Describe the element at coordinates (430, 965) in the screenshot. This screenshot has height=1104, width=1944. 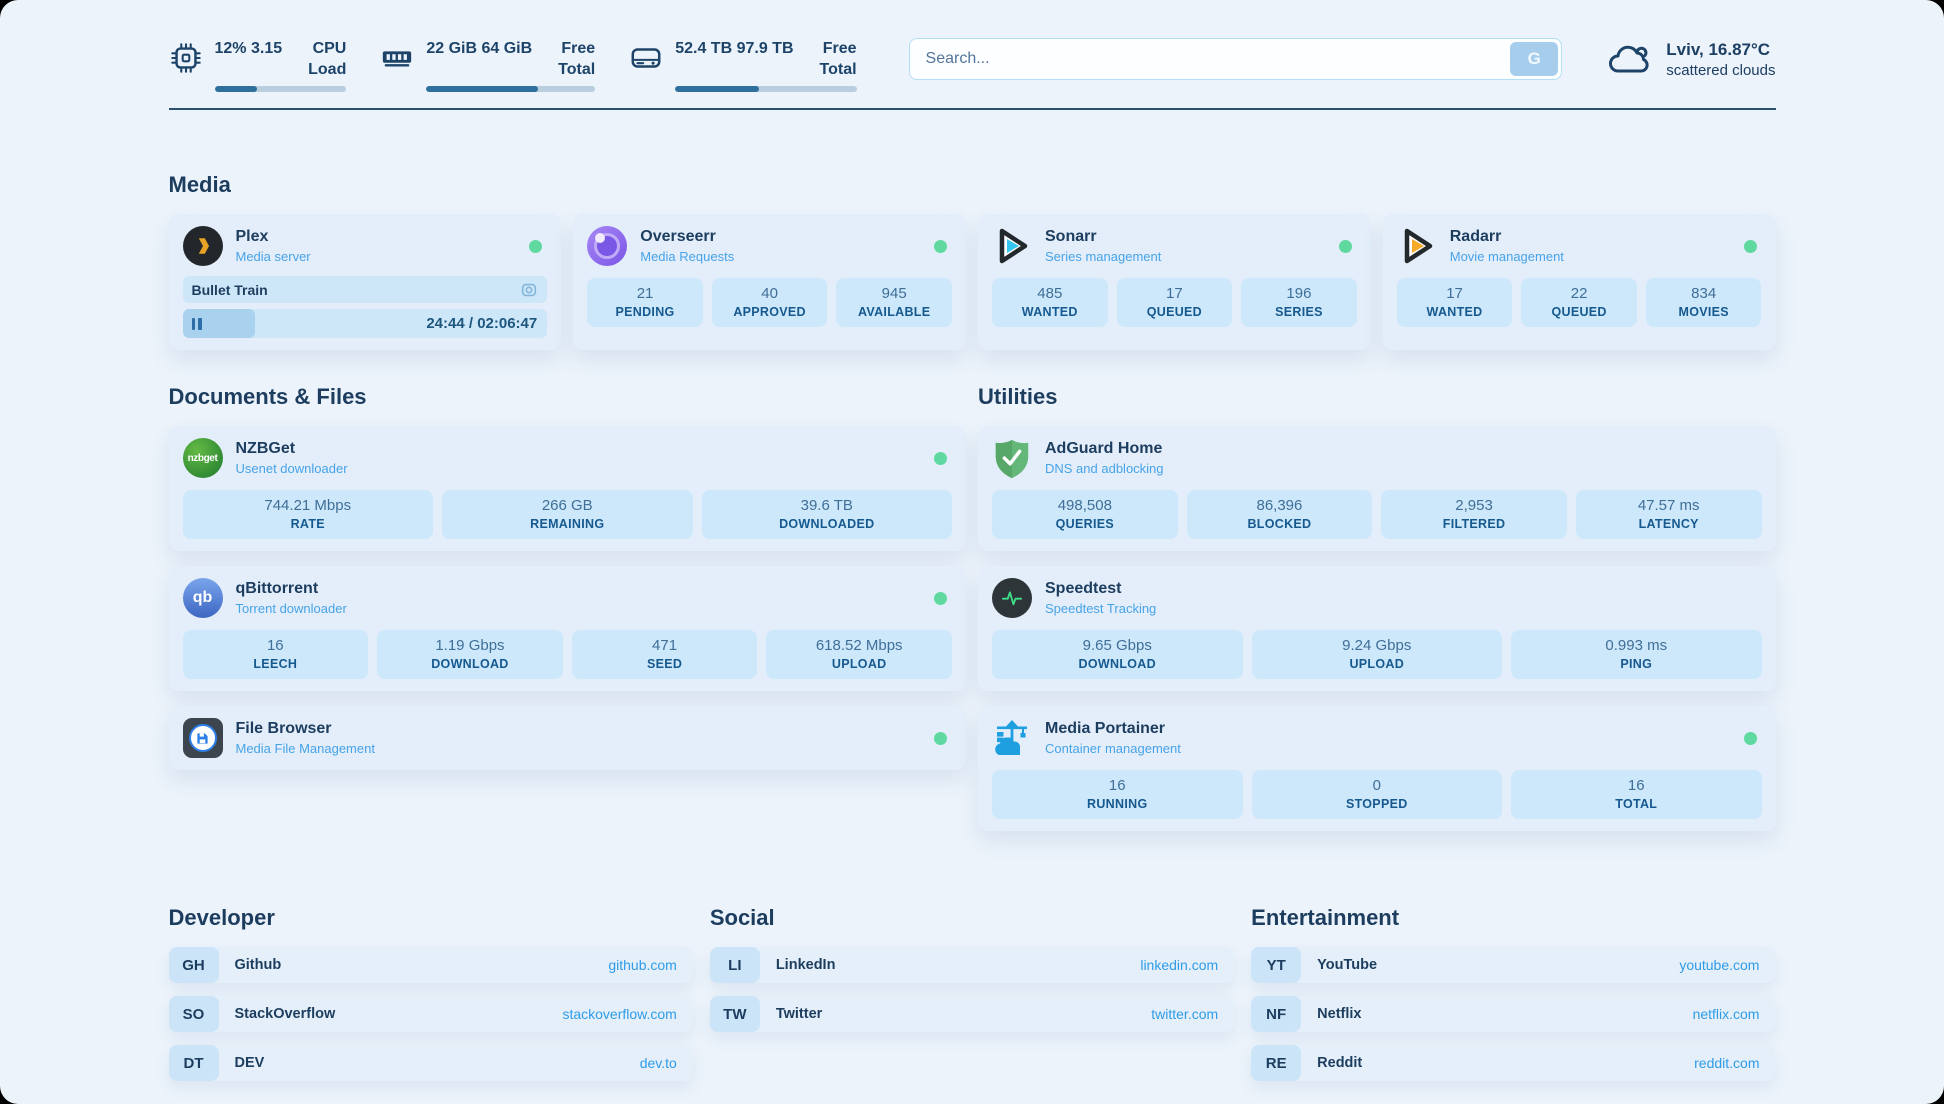
I see `bookmark-github: GH Github github.com` at that location.